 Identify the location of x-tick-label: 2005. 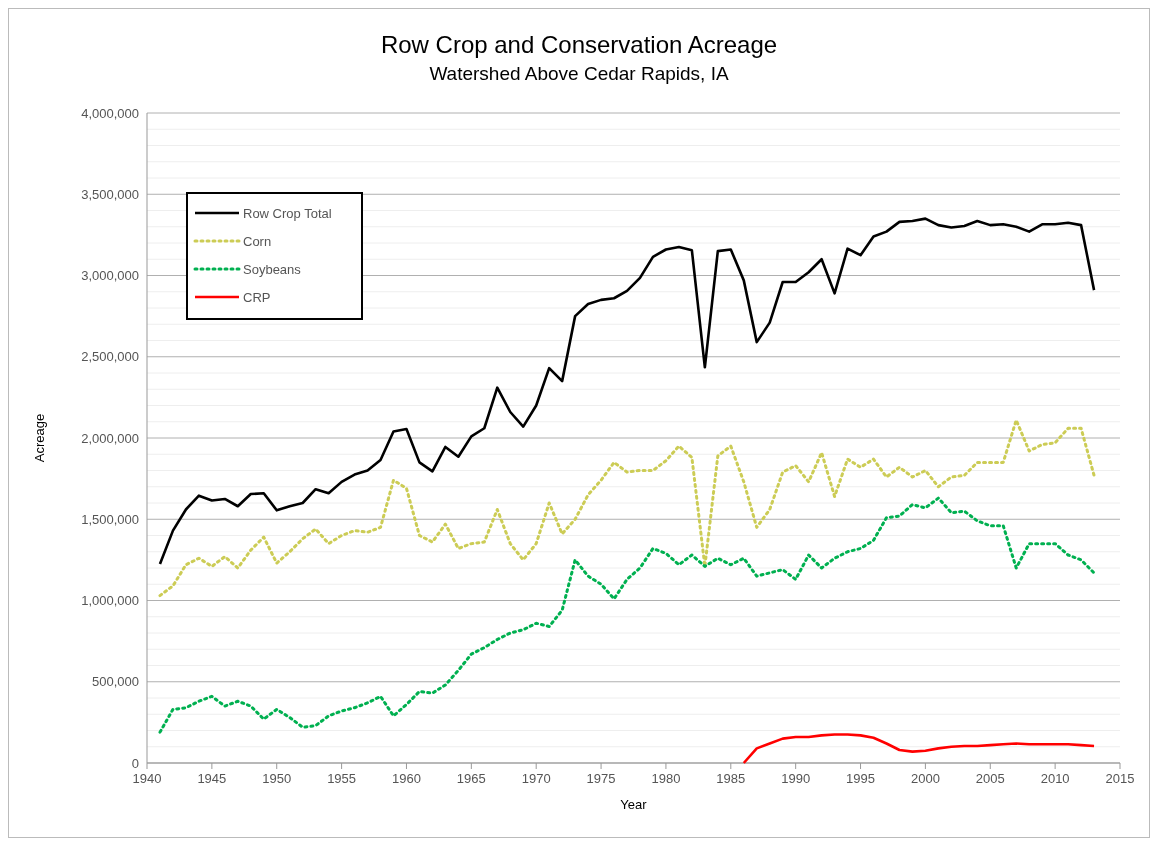
(990, 778).